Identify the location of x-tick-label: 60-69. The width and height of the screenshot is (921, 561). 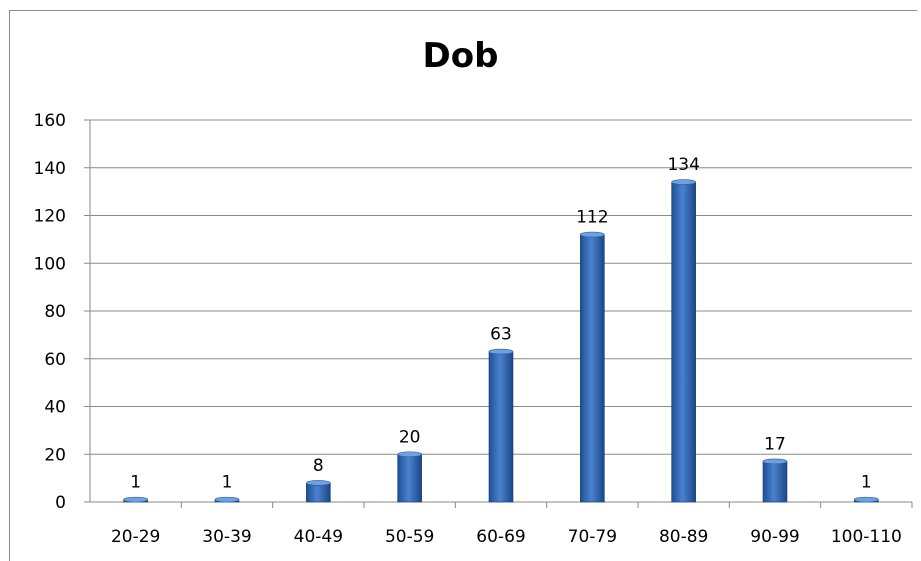
(500, 537).